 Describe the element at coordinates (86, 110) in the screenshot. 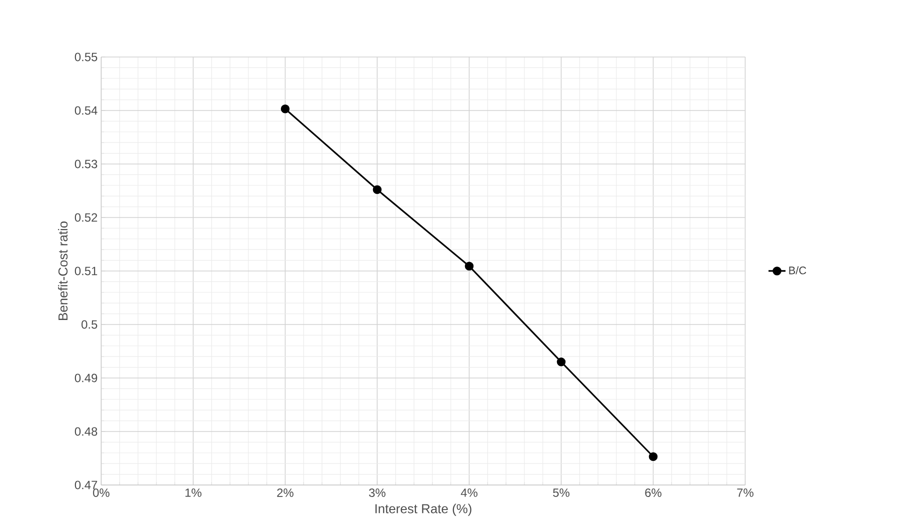

I see `y-tick-label: 0.54` at that location.